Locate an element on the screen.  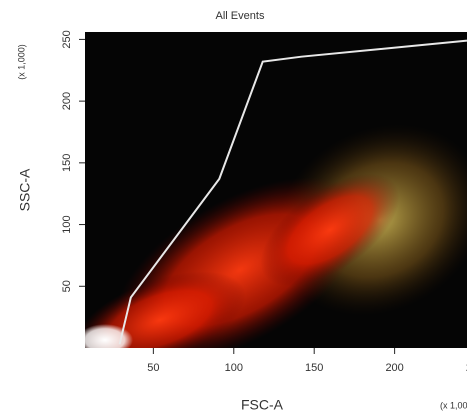
y-axis-label: SSC-A is located at coordinates (25, 189).